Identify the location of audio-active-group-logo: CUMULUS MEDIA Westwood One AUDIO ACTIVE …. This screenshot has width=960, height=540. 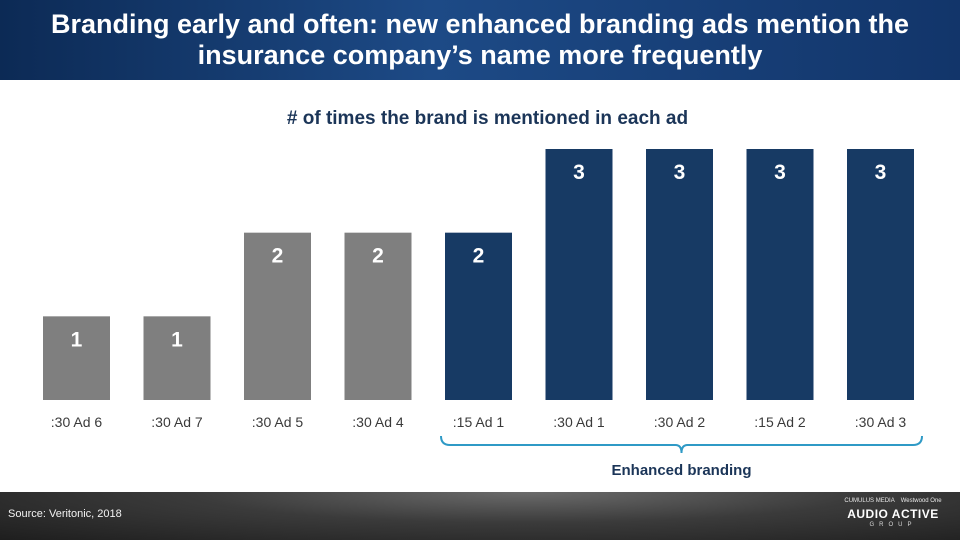
(893, 517).